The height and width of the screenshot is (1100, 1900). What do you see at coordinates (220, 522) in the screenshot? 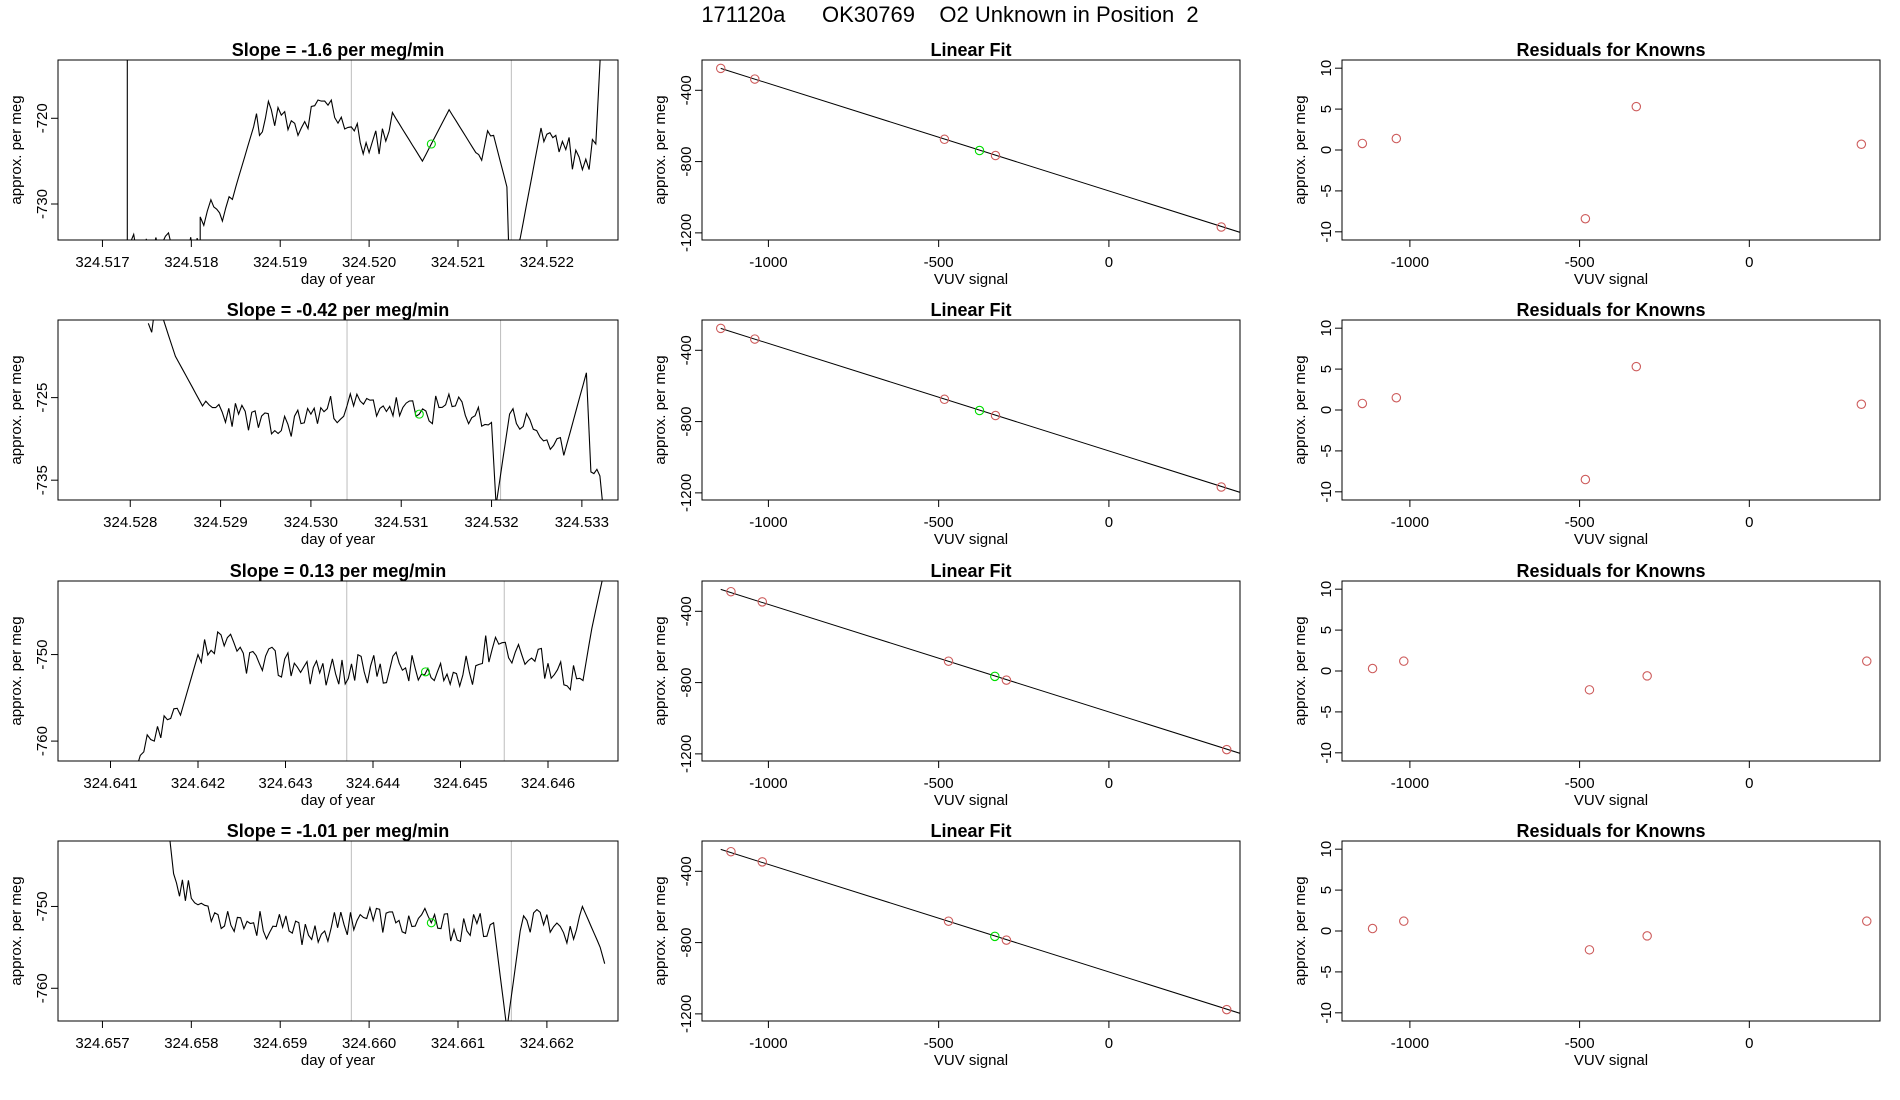
I see `x-tick-label: 324.529` at bounding box center [220, 522].